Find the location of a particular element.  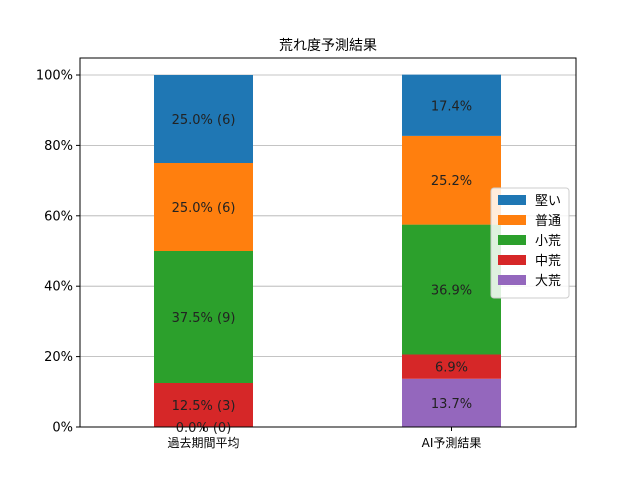

y-tick-label: 80% is located at coordinates (58, 146).